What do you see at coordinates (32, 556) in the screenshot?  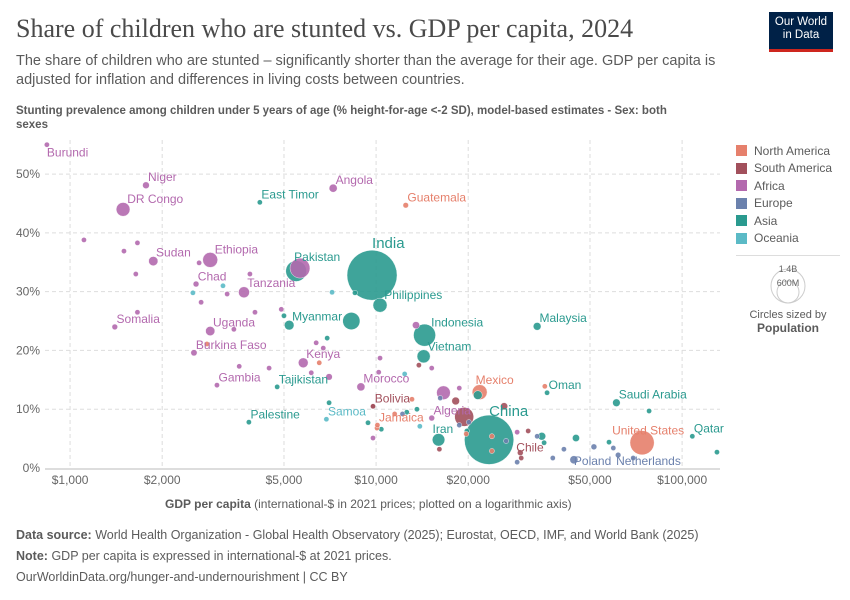 I see `note-label: Note:` at bounding box center [32, 556].